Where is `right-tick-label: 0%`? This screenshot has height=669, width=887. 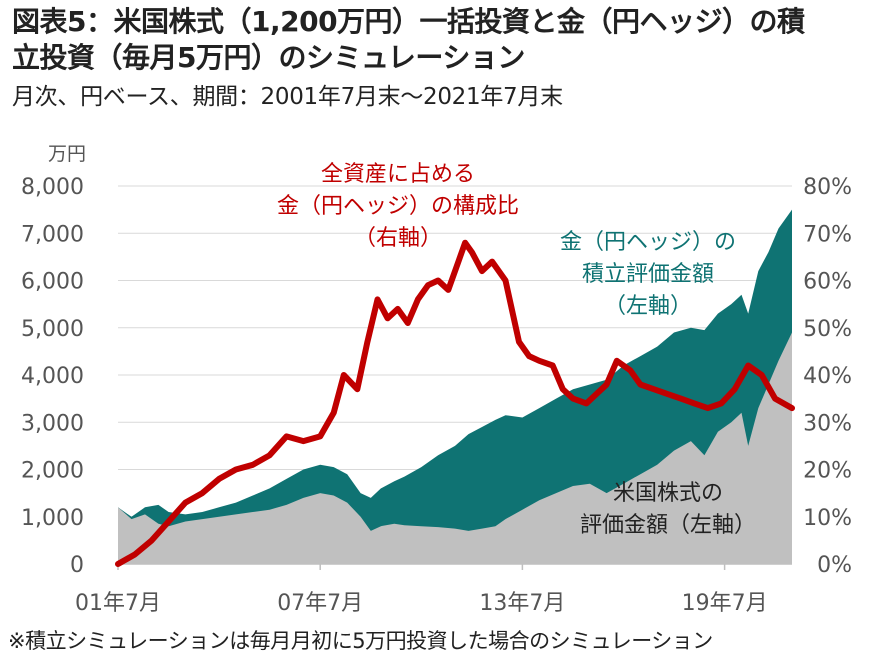 right-tick-label: 0% is located at coordinates (834, 565).